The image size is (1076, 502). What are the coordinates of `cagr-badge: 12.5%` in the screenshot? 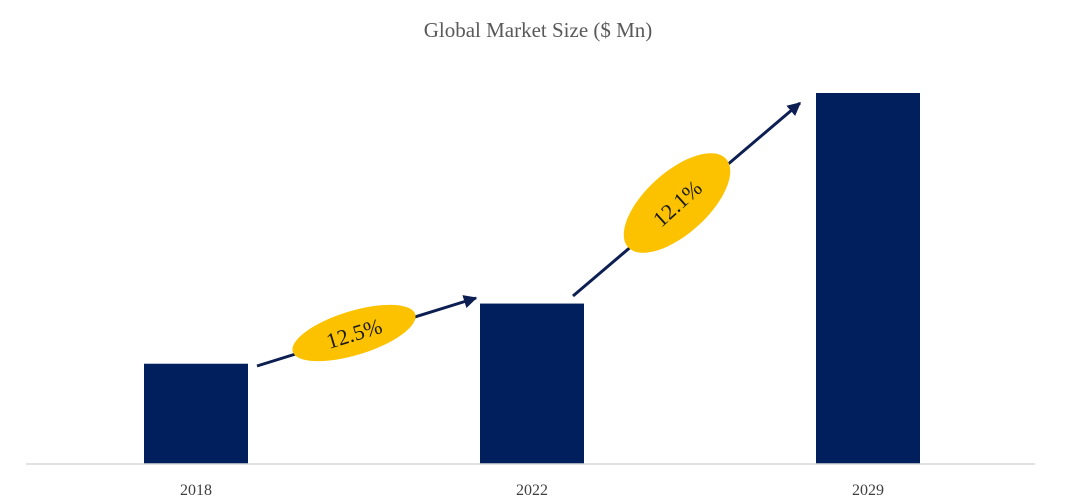 It's located at (354, 333).